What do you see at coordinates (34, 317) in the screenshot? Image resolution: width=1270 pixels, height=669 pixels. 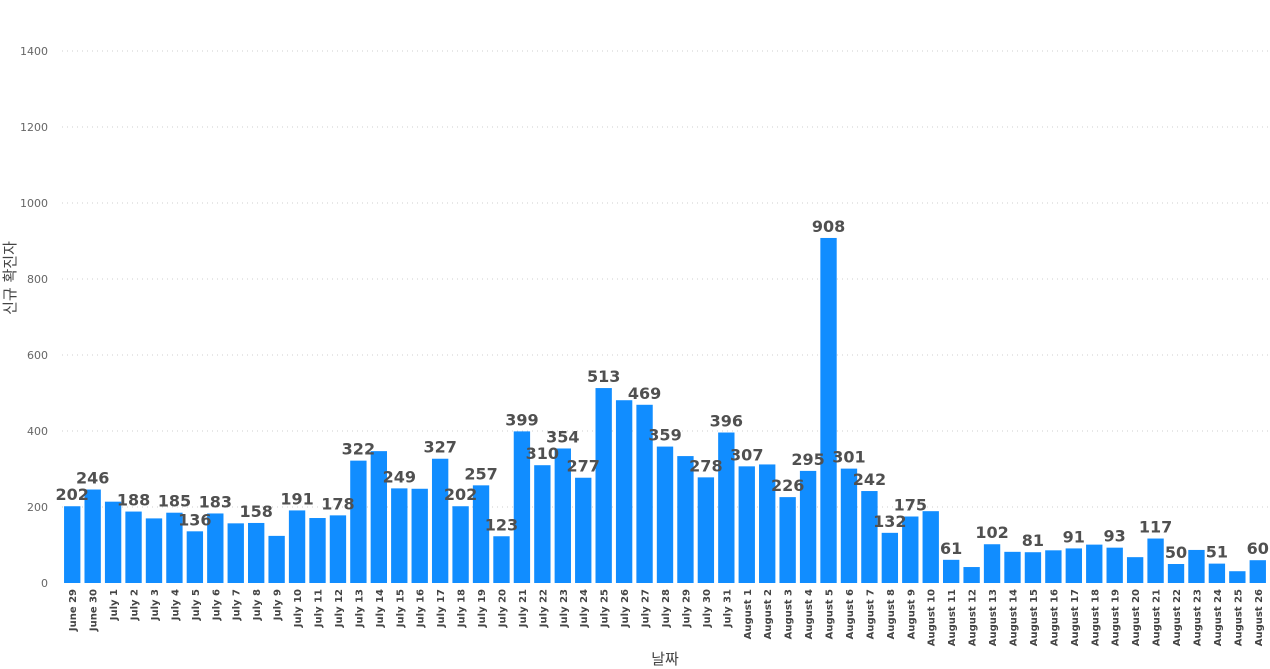 I see `y-axis-ticks: 0 200 400 600 800 1000 1200 1400` at bounding box center [34, 317].